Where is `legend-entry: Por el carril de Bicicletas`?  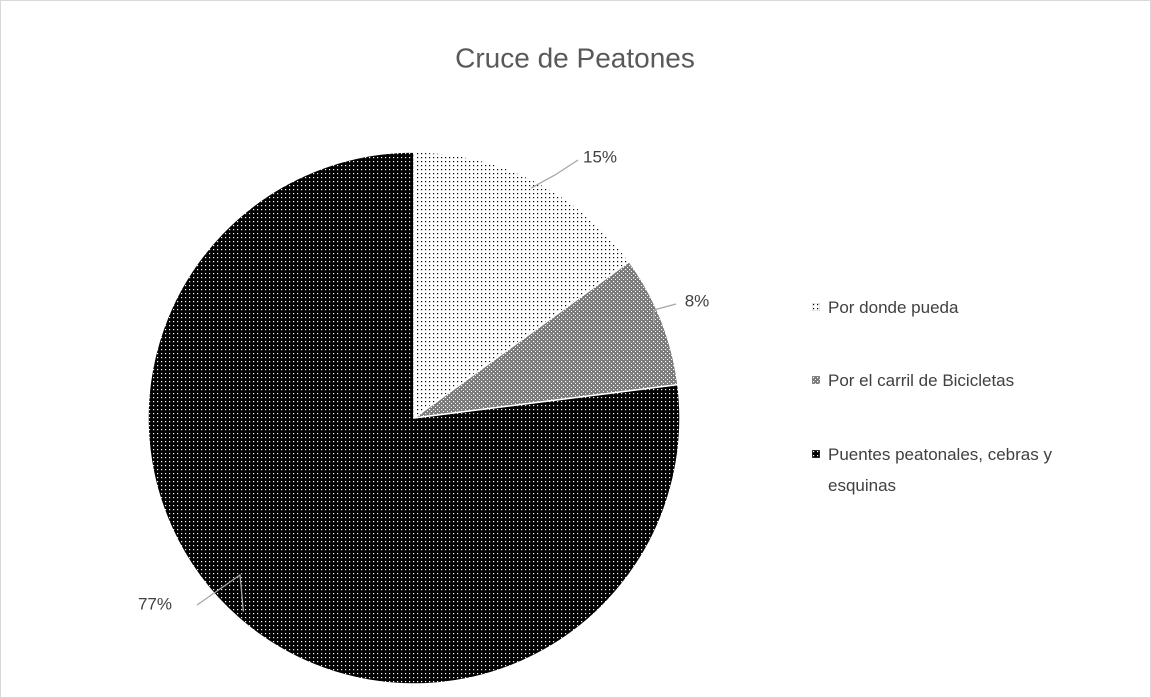
legend-entry: Por el carril de Bicicletas is located at coordinates (937, 380).